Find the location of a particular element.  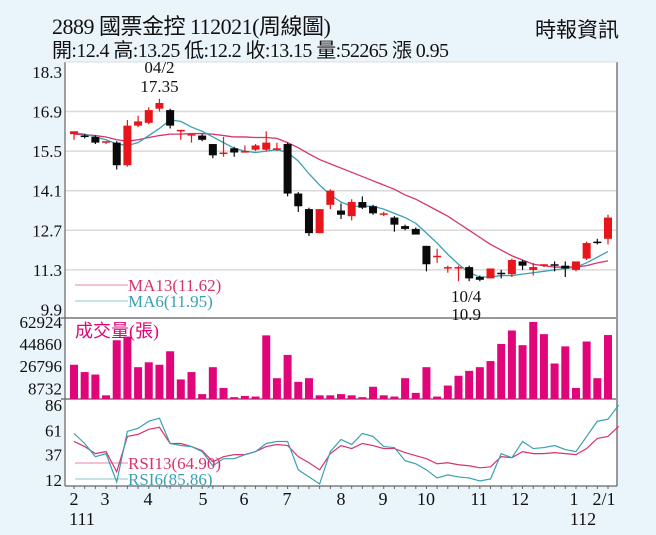

month-label: 3 is located at coordinates (105, 499).